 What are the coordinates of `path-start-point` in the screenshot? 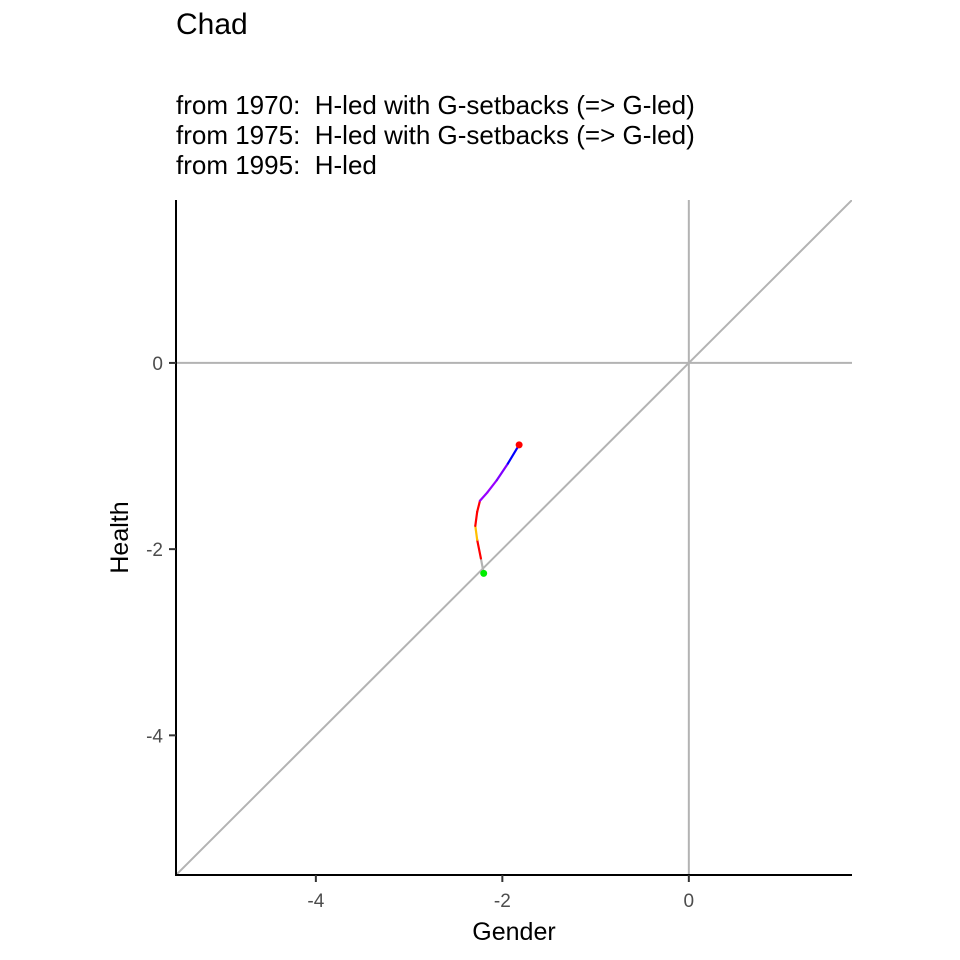 It's located at (484, 573).